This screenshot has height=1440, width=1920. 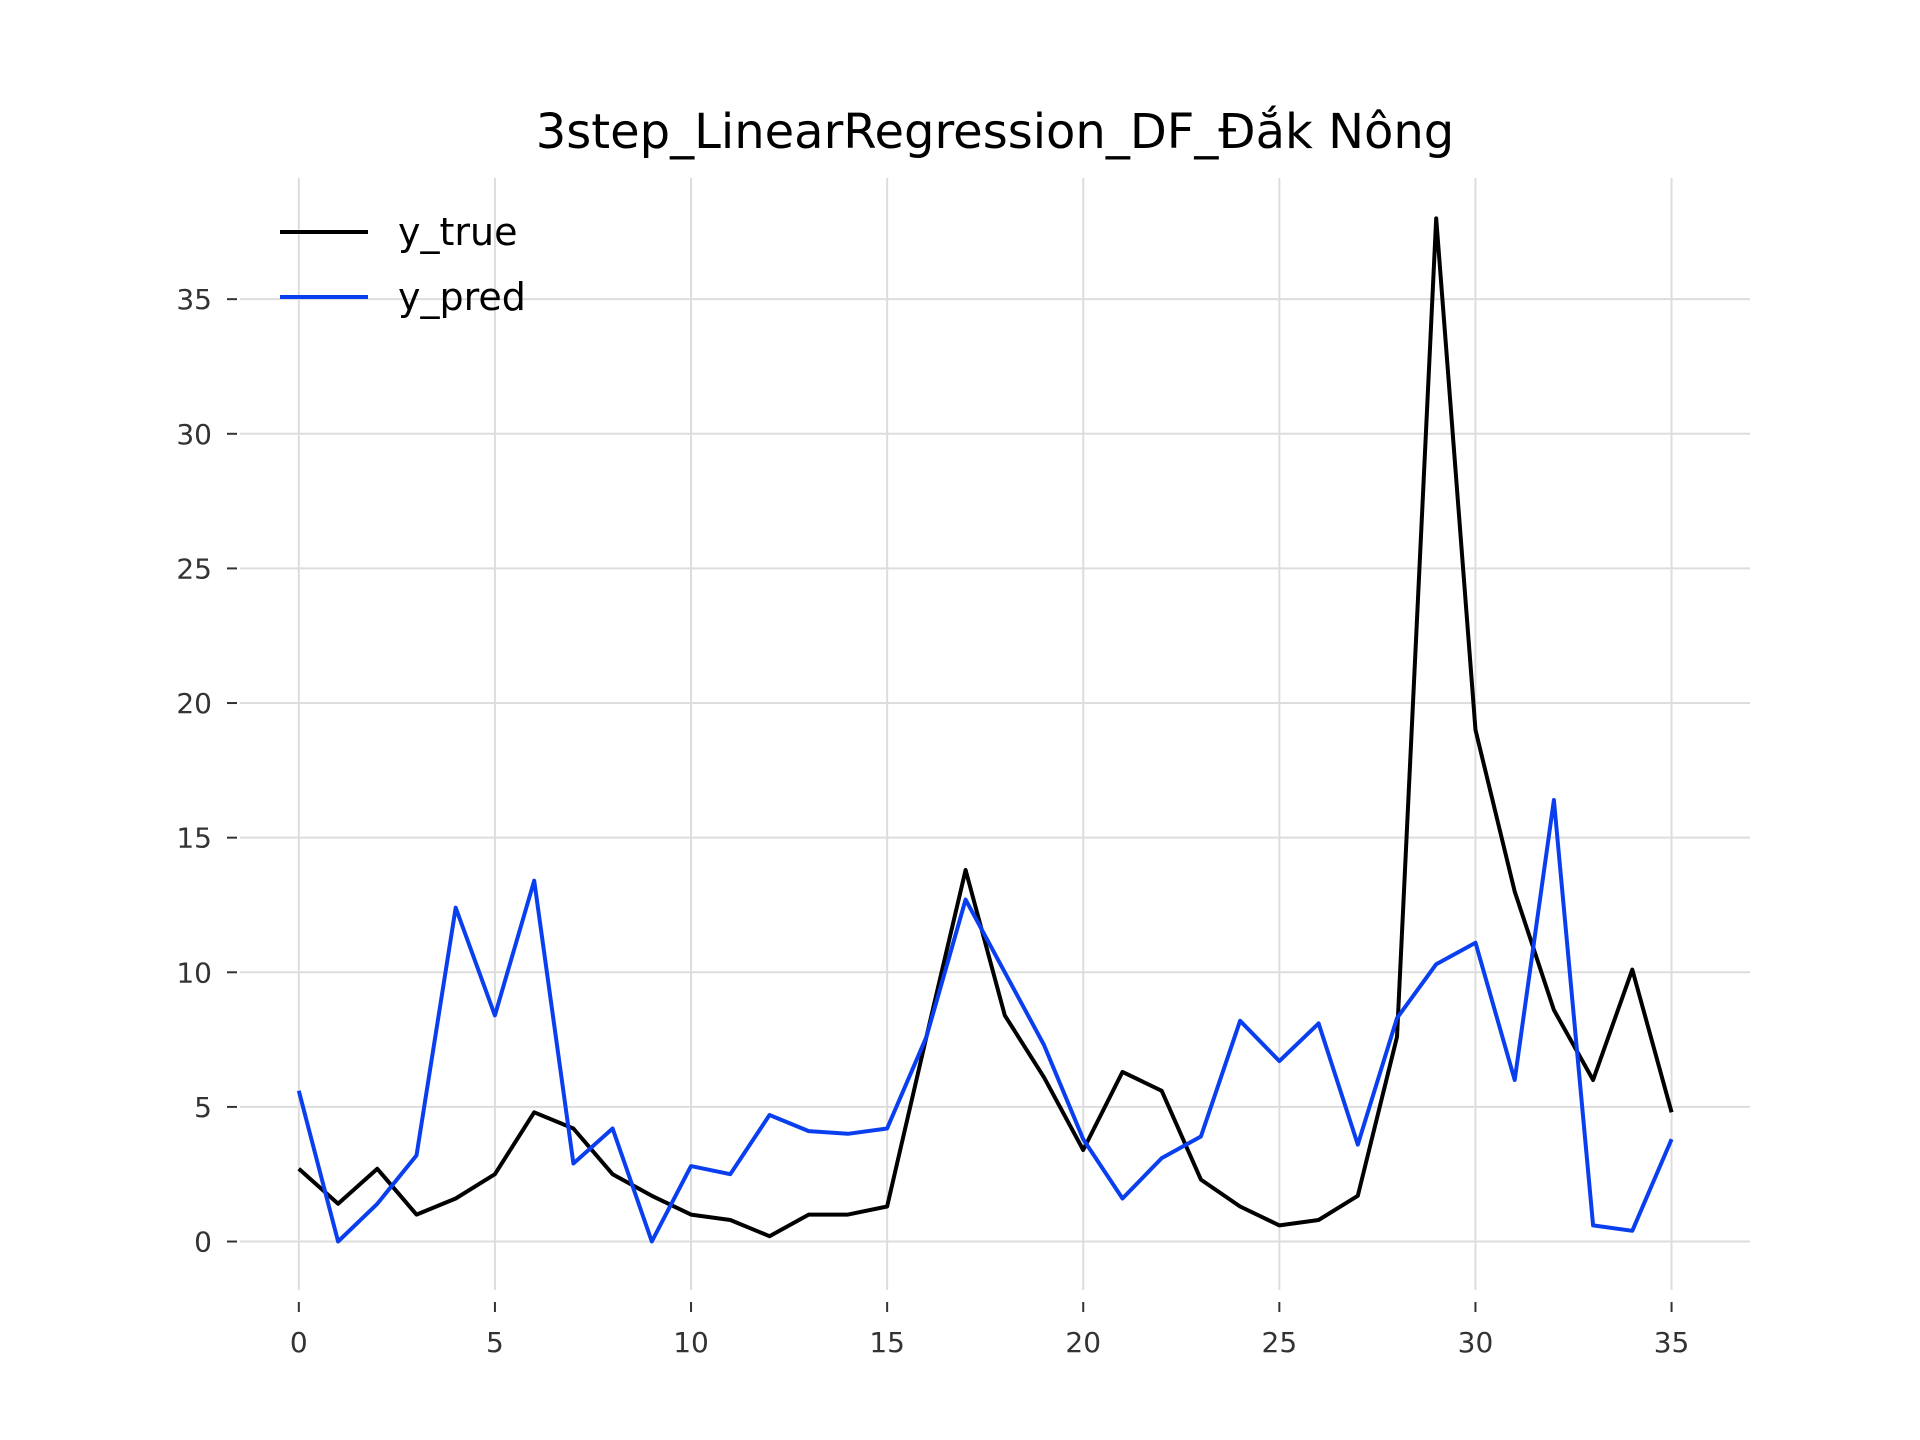 I want to click on x-tick-label: 30, so click(x=1476, y=1342).